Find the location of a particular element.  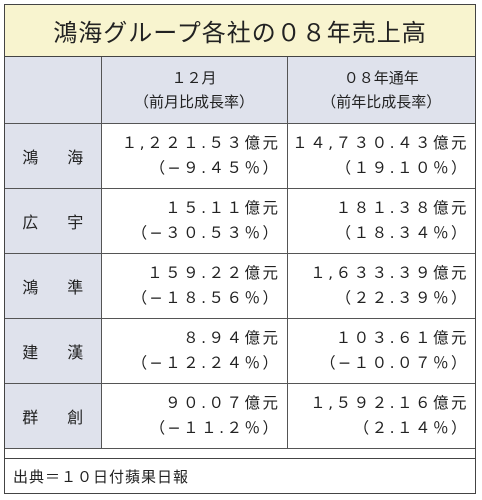

table-row: 建 漢 ８.９４億元 （−１２.２４％） １０３.６１億元 （−１０.０７％） is located at coordinates (240, 351).